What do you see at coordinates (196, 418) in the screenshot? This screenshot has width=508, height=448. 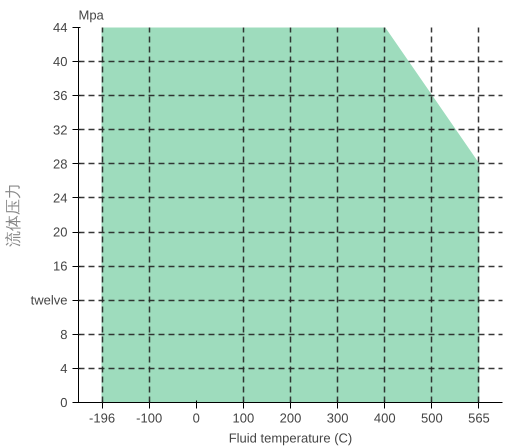 I see `x-tick-label: 0` at bounding box center [196, 418].